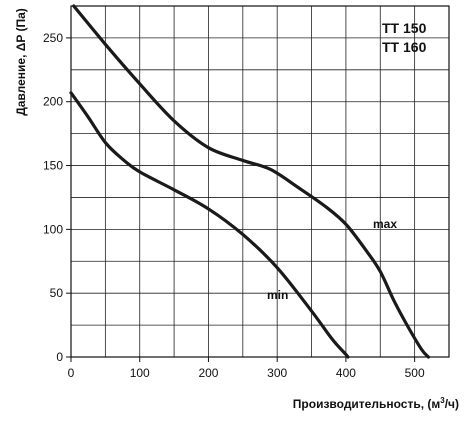 The width and height of the screenshot is (470, 428). Describe the element at coordinates (57, 293) in the screenshot. I see `y-tick-label: 50` at that location.